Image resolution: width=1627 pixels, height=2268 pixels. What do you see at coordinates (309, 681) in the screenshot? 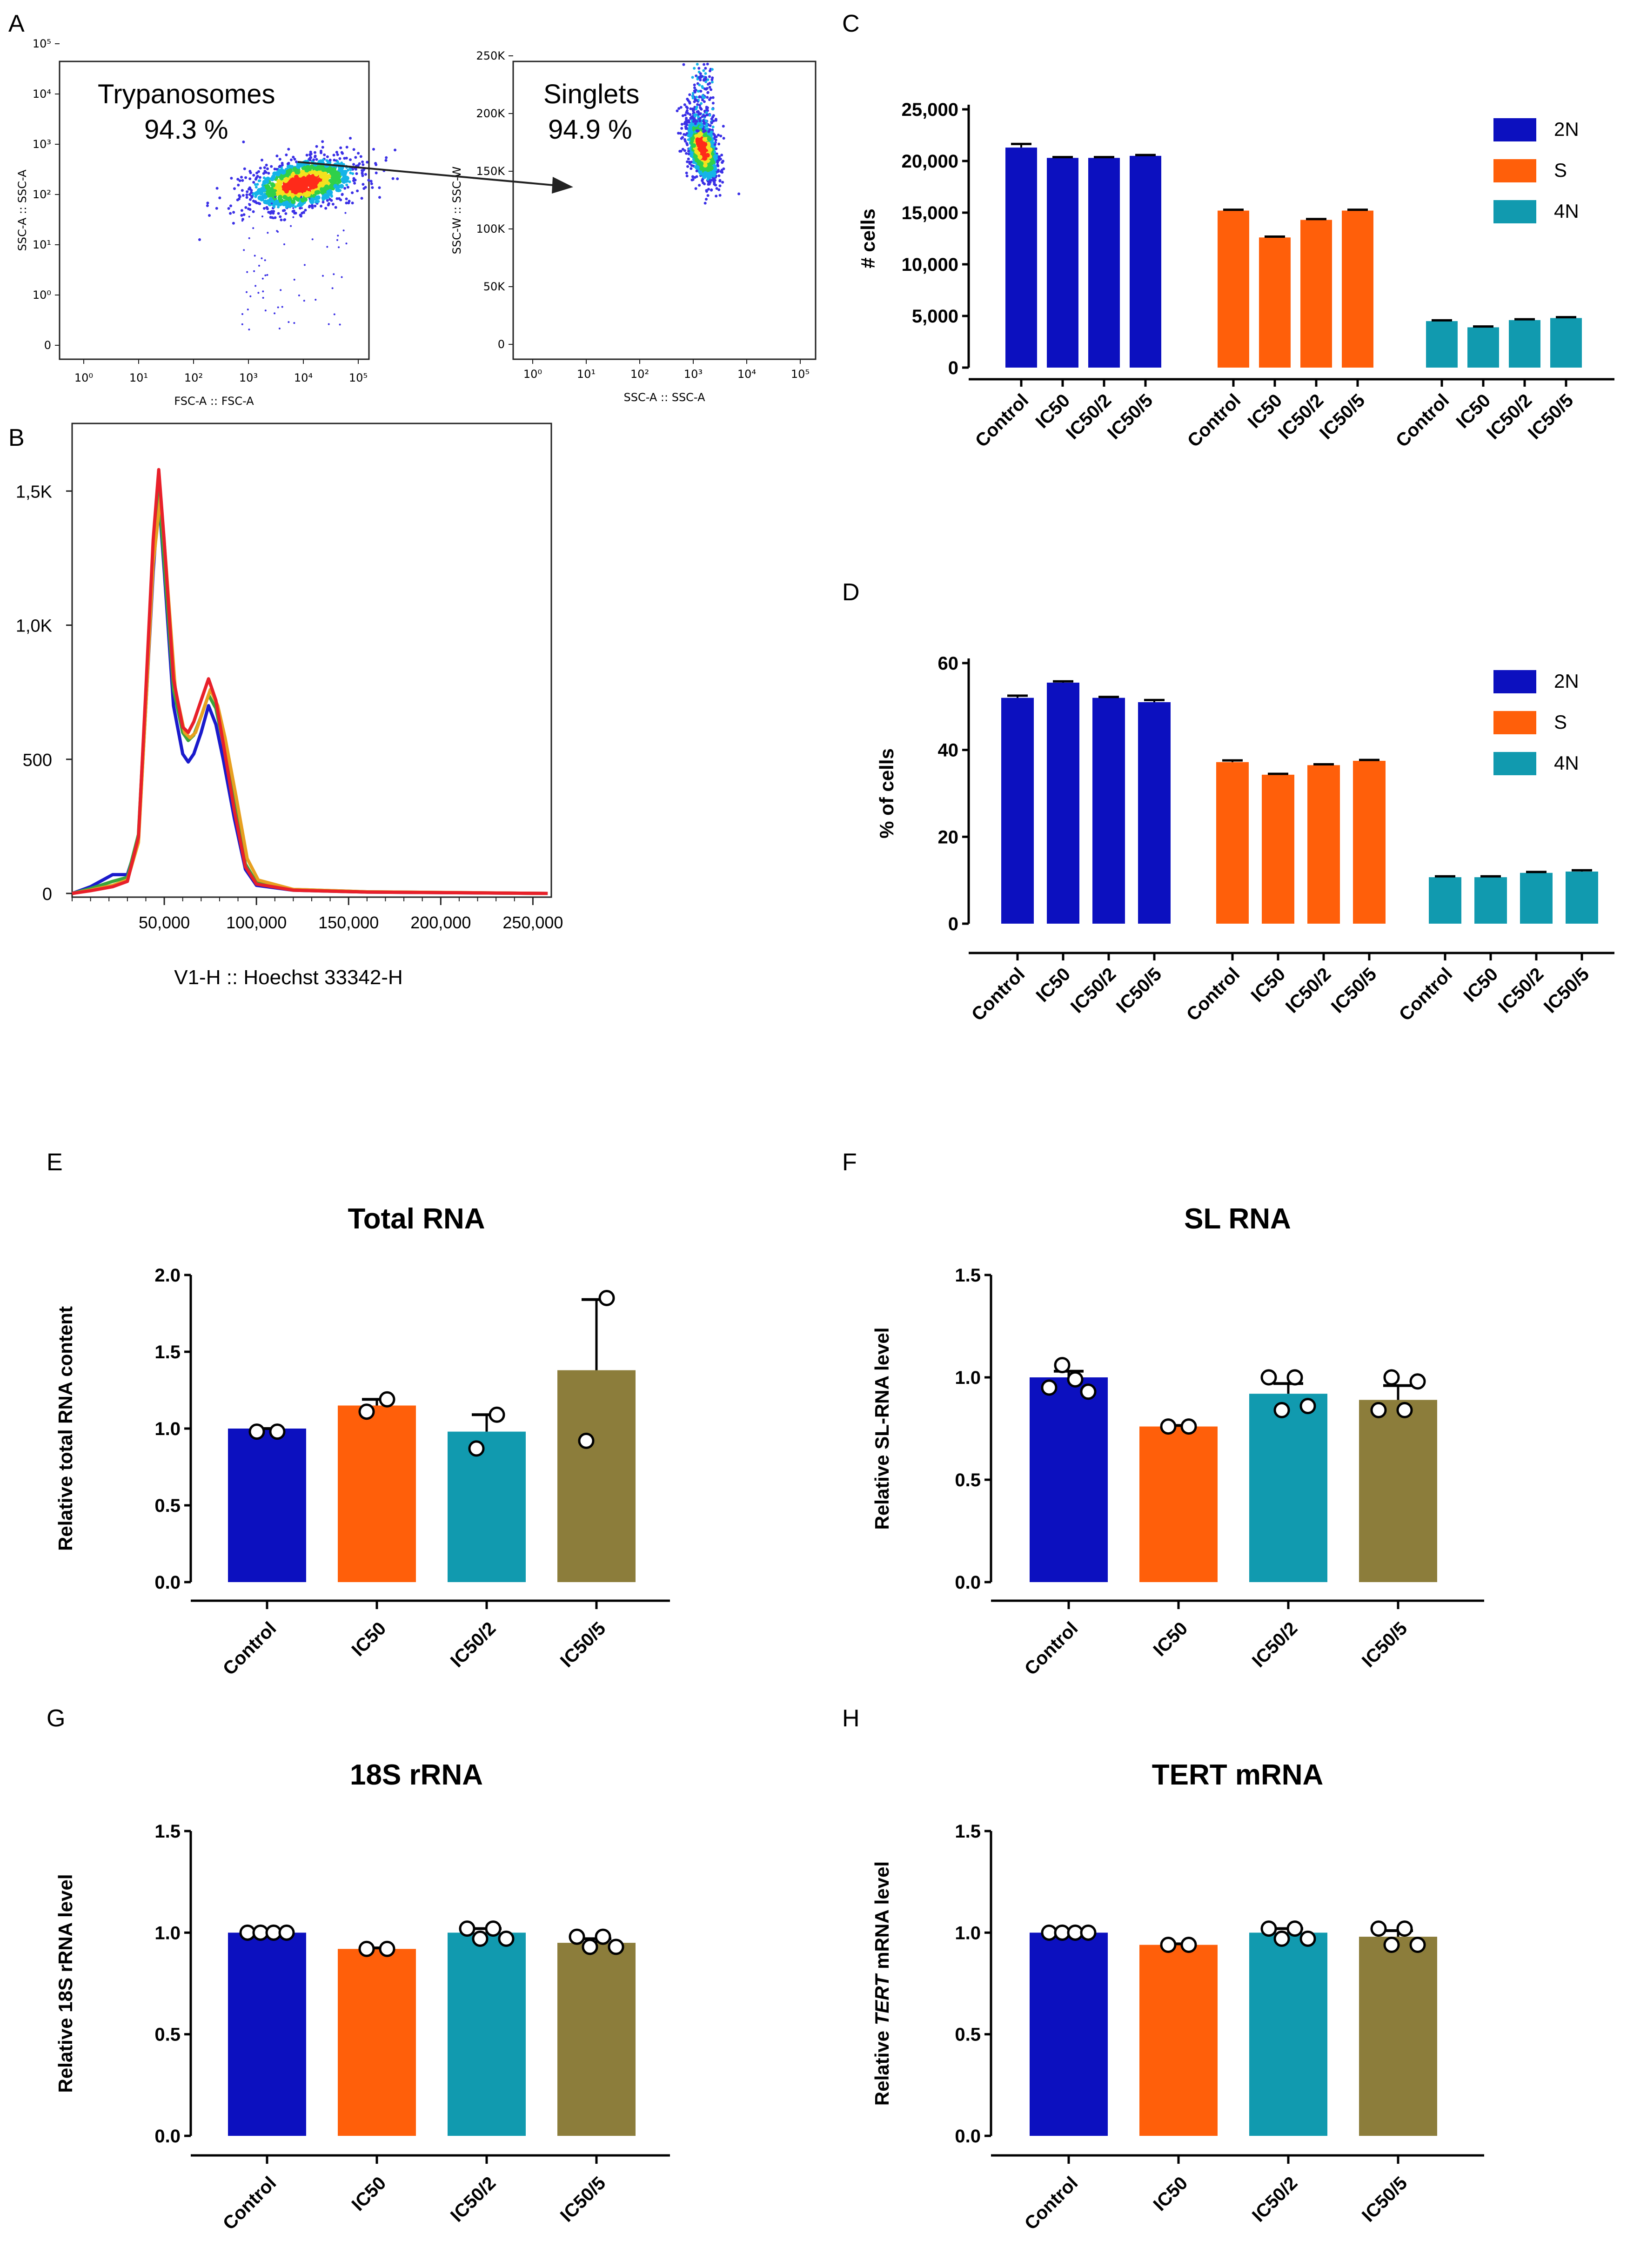
I see `histogram-lines` at bounding box center [309, 681].